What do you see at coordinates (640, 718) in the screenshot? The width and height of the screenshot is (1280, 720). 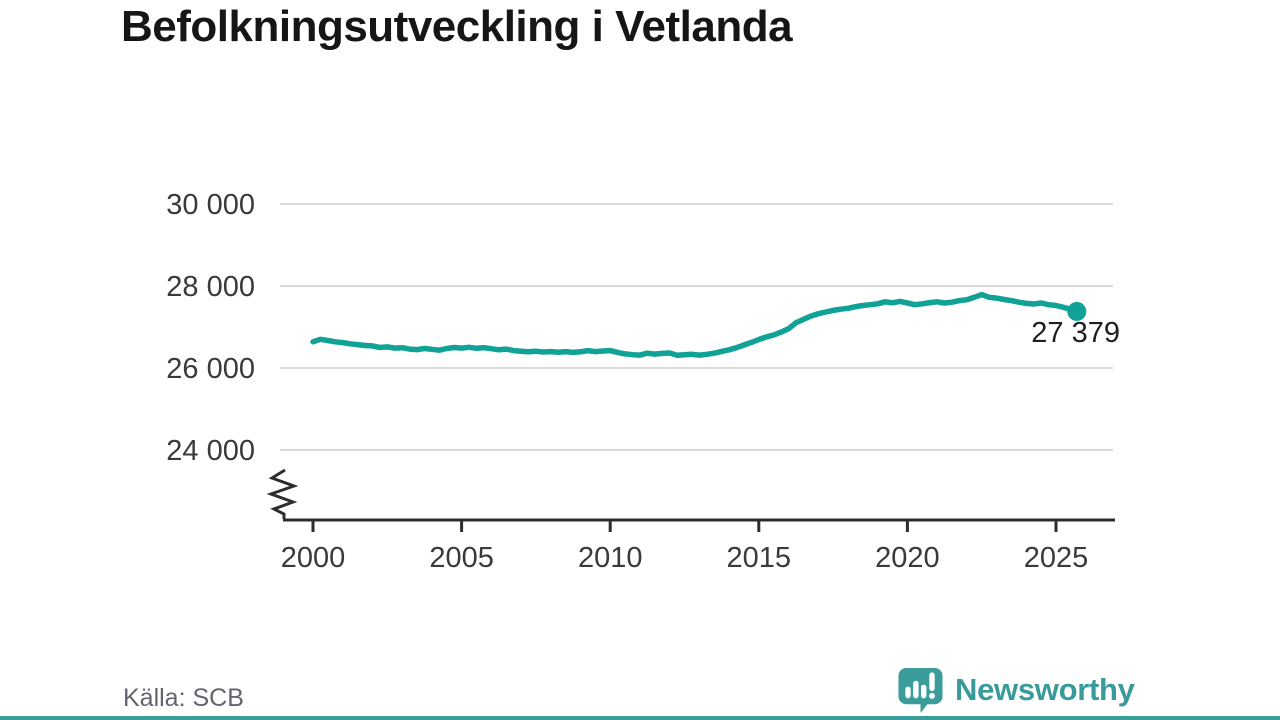 I see `brand-accent-bar` at bounding box center [640, 718].